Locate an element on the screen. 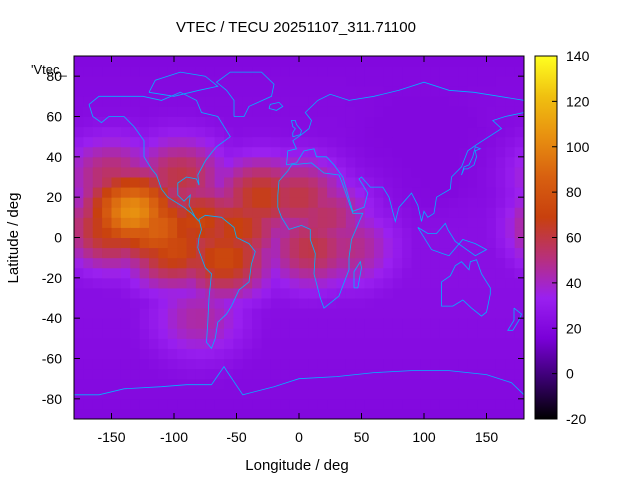 The width and height of the screenshot is (640, 480). y-tick-label: -80 is located at coordinates (52, 399).